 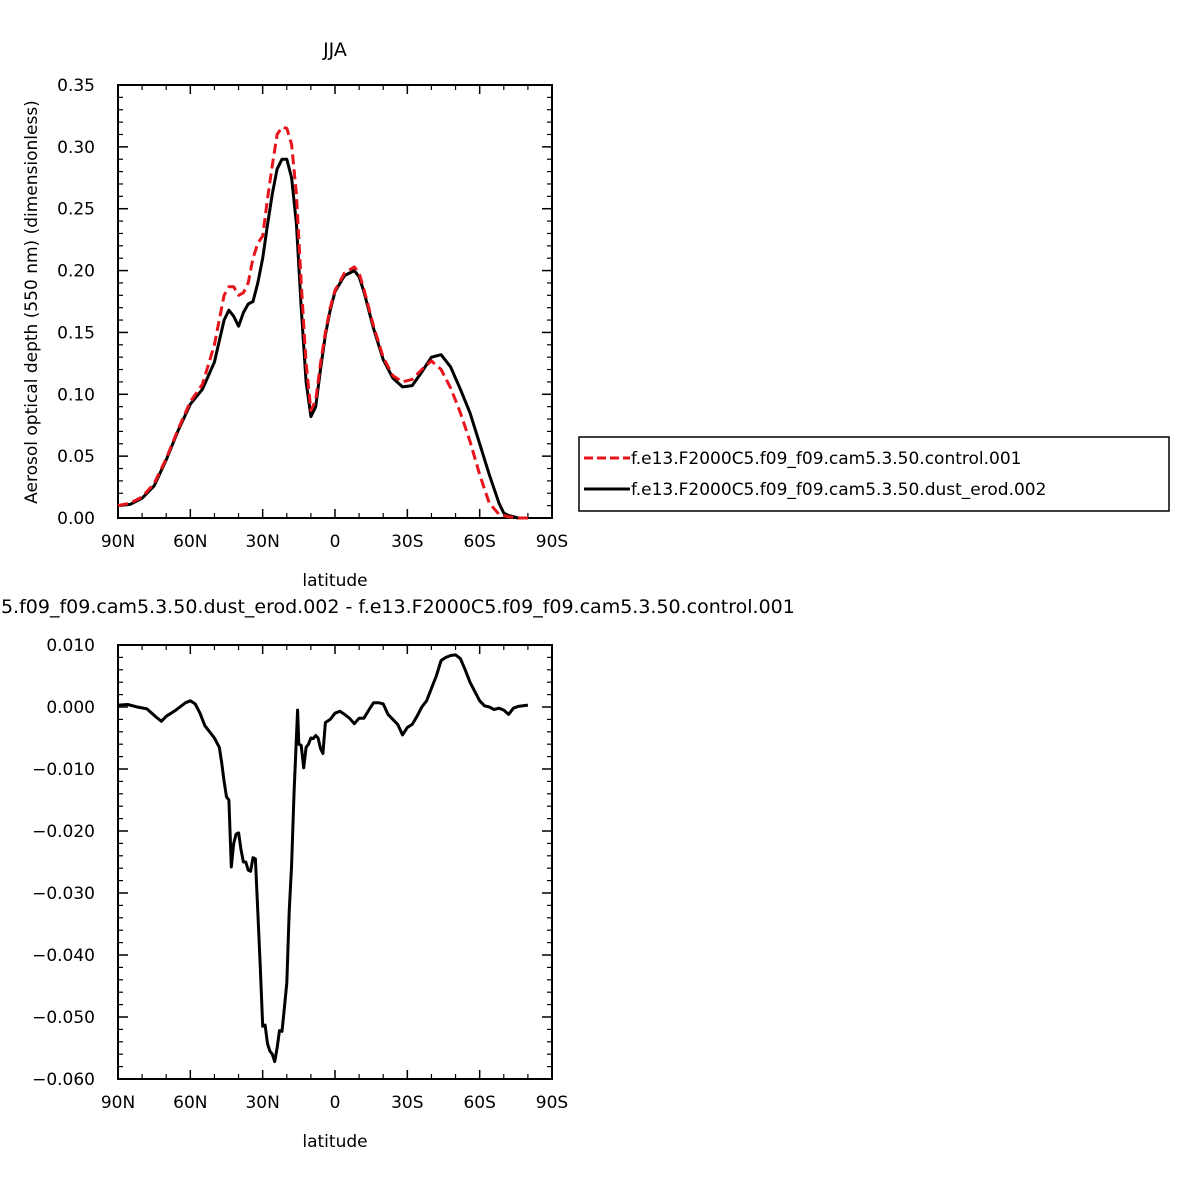 What do you see at coordinates (262, 542) in the screenshot?
I see `top-x-tick-label: 30N` at bounding box center [262, 542].